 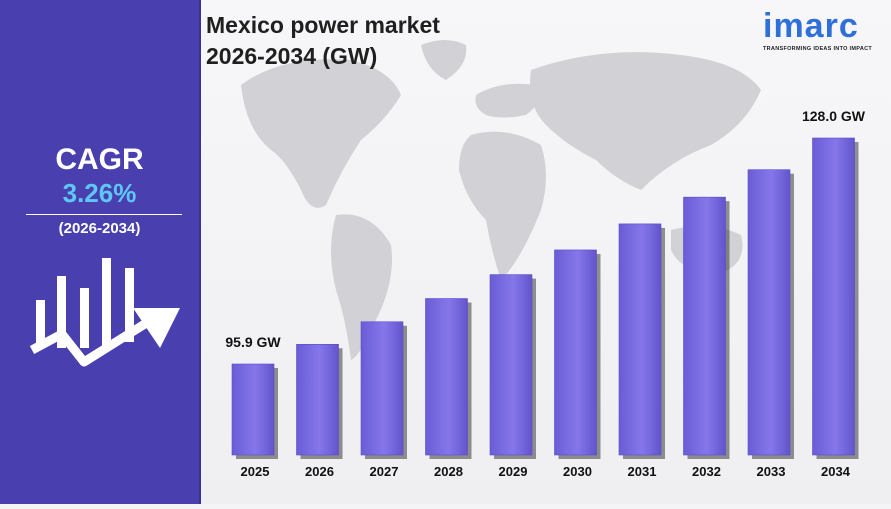 I want to click on x-tick-label-2028: 2028, so click(x=448, y=471).